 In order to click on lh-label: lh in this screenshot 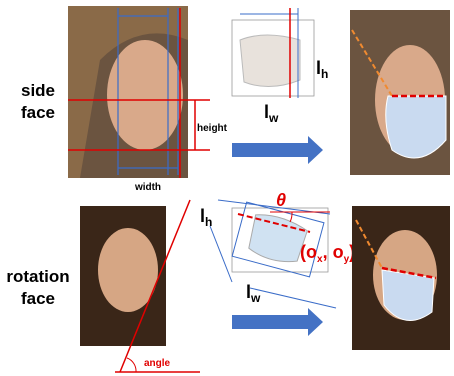, I will do `click(322, 69)`.